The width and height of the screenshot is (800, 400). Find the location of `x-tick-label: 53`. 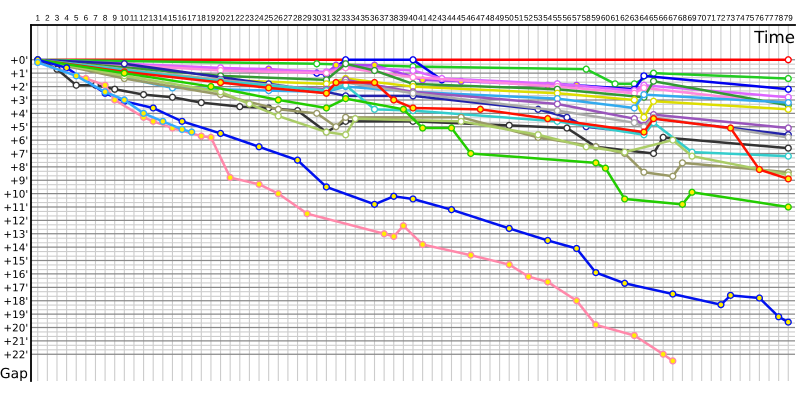

x-tick-label: 53 is located at coordinates (538, 17).